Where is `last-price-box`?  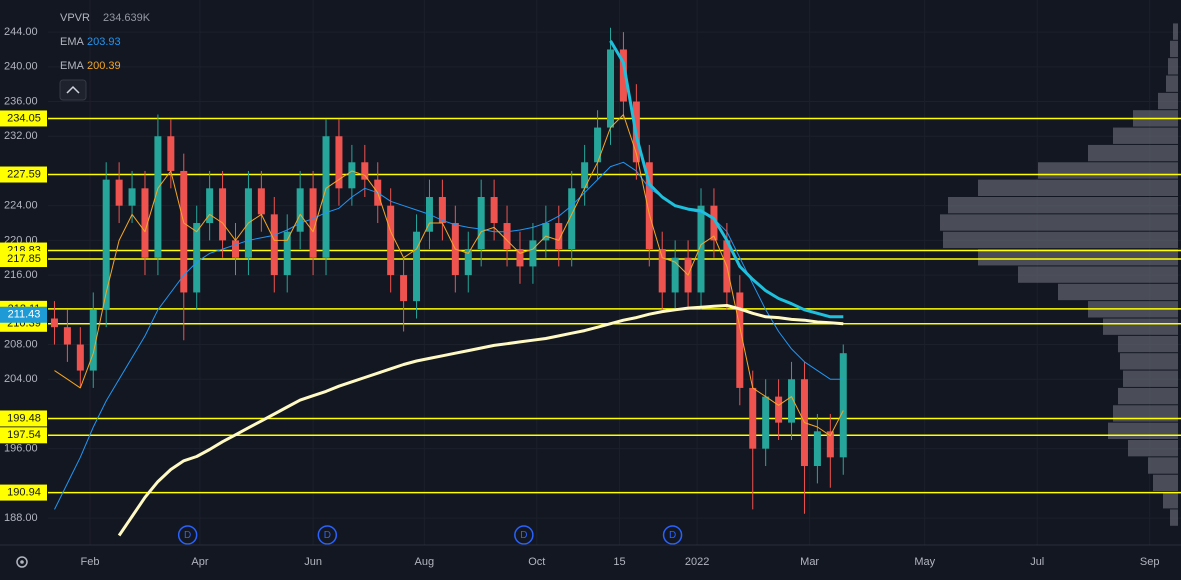
last-price-box is located at coordinates (23, 314).